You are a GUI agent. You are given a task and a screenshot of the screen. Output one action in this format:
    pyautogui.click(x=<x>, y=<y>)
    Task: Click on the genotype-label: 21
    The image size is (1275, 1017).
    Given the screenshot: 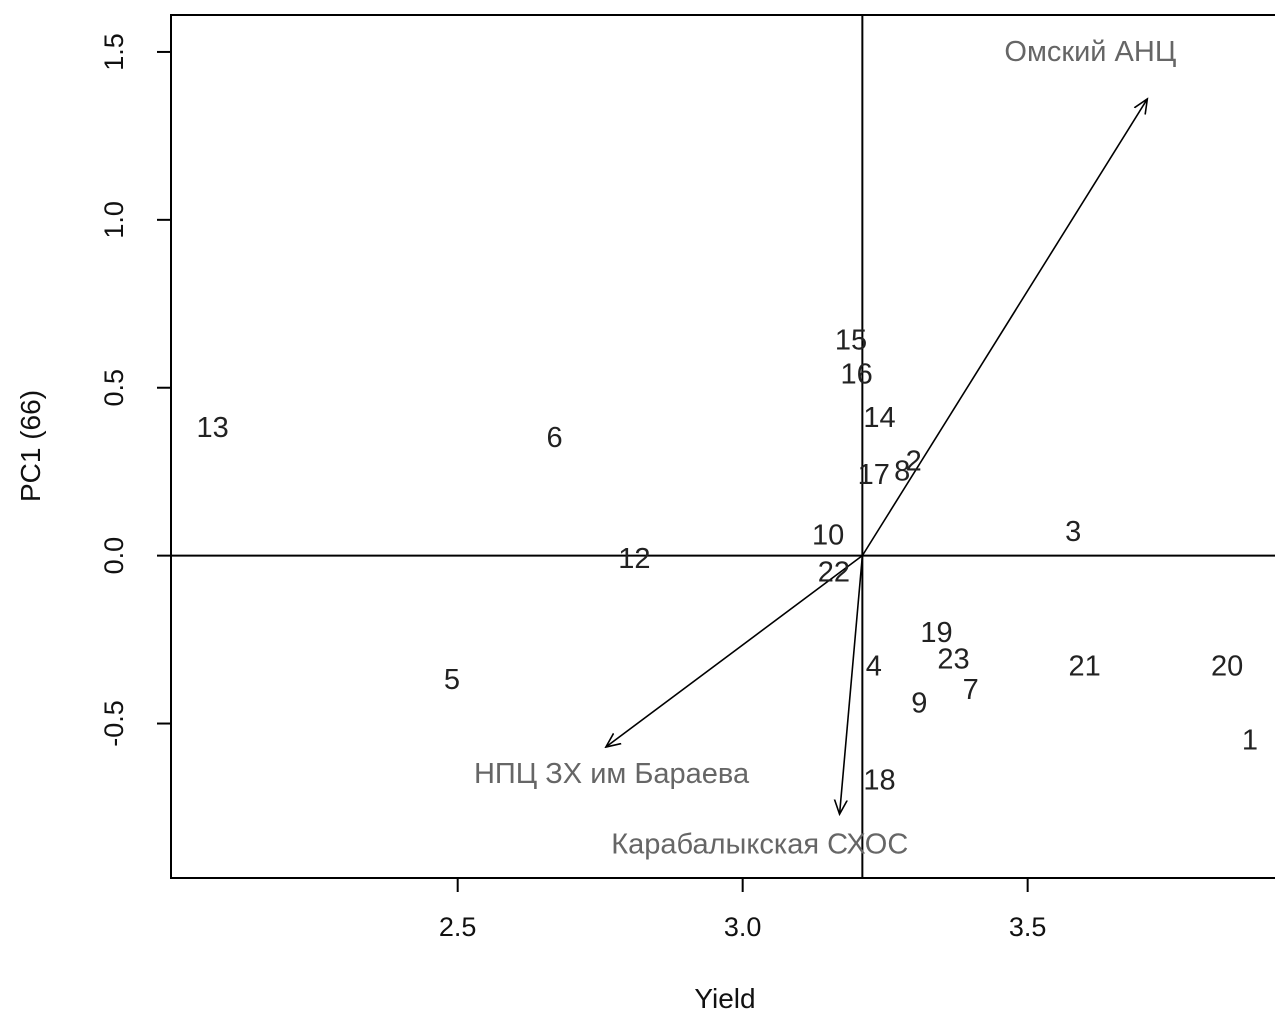 What is the action you would take?
    pyautogui.click(x=1085, y=666)
    